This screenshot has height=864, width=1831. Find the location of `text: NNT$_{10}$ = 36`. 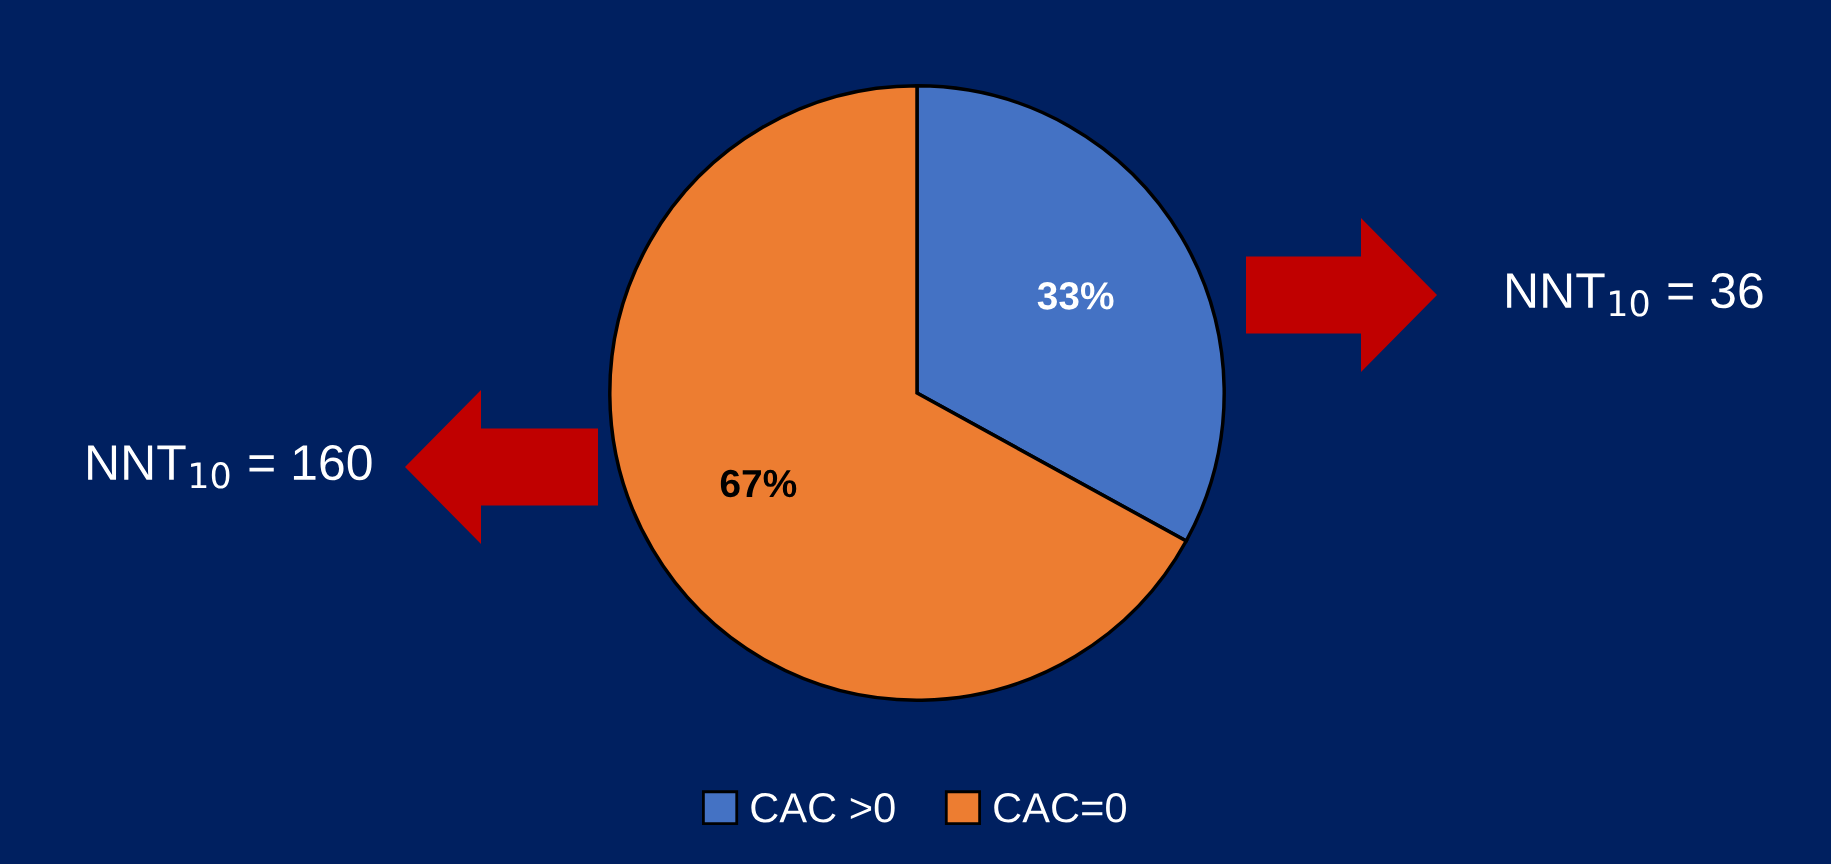

text: NNT$_{10}$ = 36 is located at coordinates (1635, 294).